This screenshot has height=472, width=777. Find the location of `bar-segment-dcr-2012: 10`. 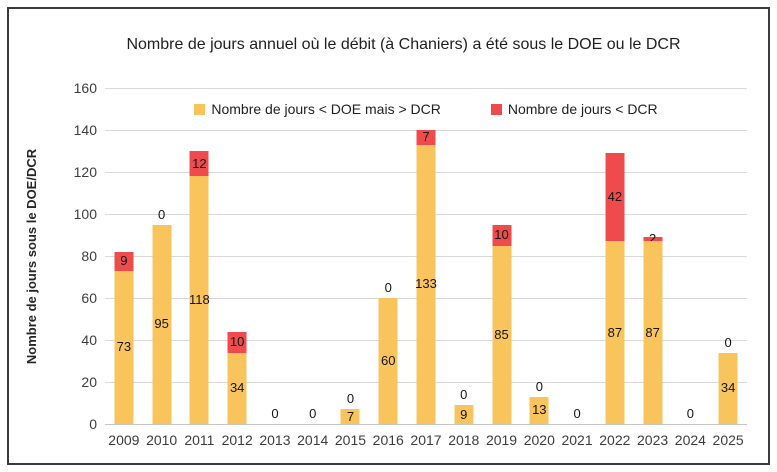

bar-segment-dcr-2012: 10 is located at coordinates (237, 342).